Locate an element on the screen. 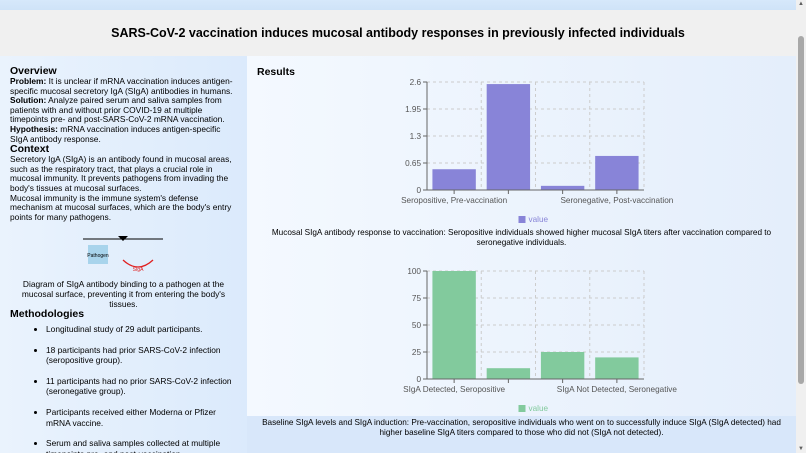 This screenshot has width=806, height=453. overview-heading: Overview is located at coordinates (33, 71).